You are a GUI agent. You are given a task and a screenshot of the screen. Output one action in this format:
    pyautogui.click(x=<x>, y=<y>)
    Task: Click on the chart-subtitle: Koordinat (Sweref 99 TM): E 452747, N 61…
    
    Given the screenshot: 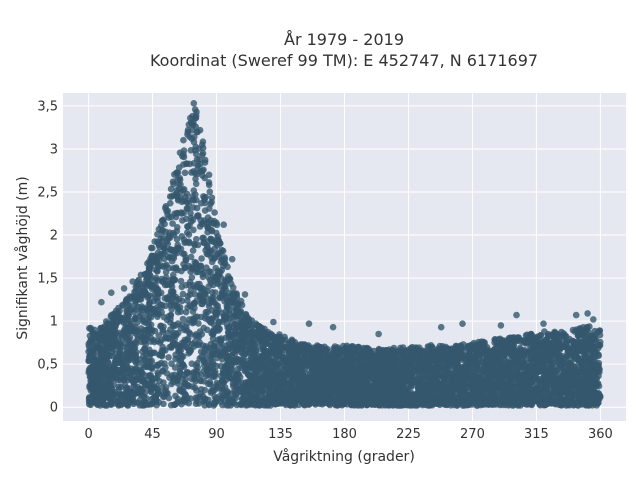 What is the action you would take?
    pyautogui.click(x=344, y=60)
    